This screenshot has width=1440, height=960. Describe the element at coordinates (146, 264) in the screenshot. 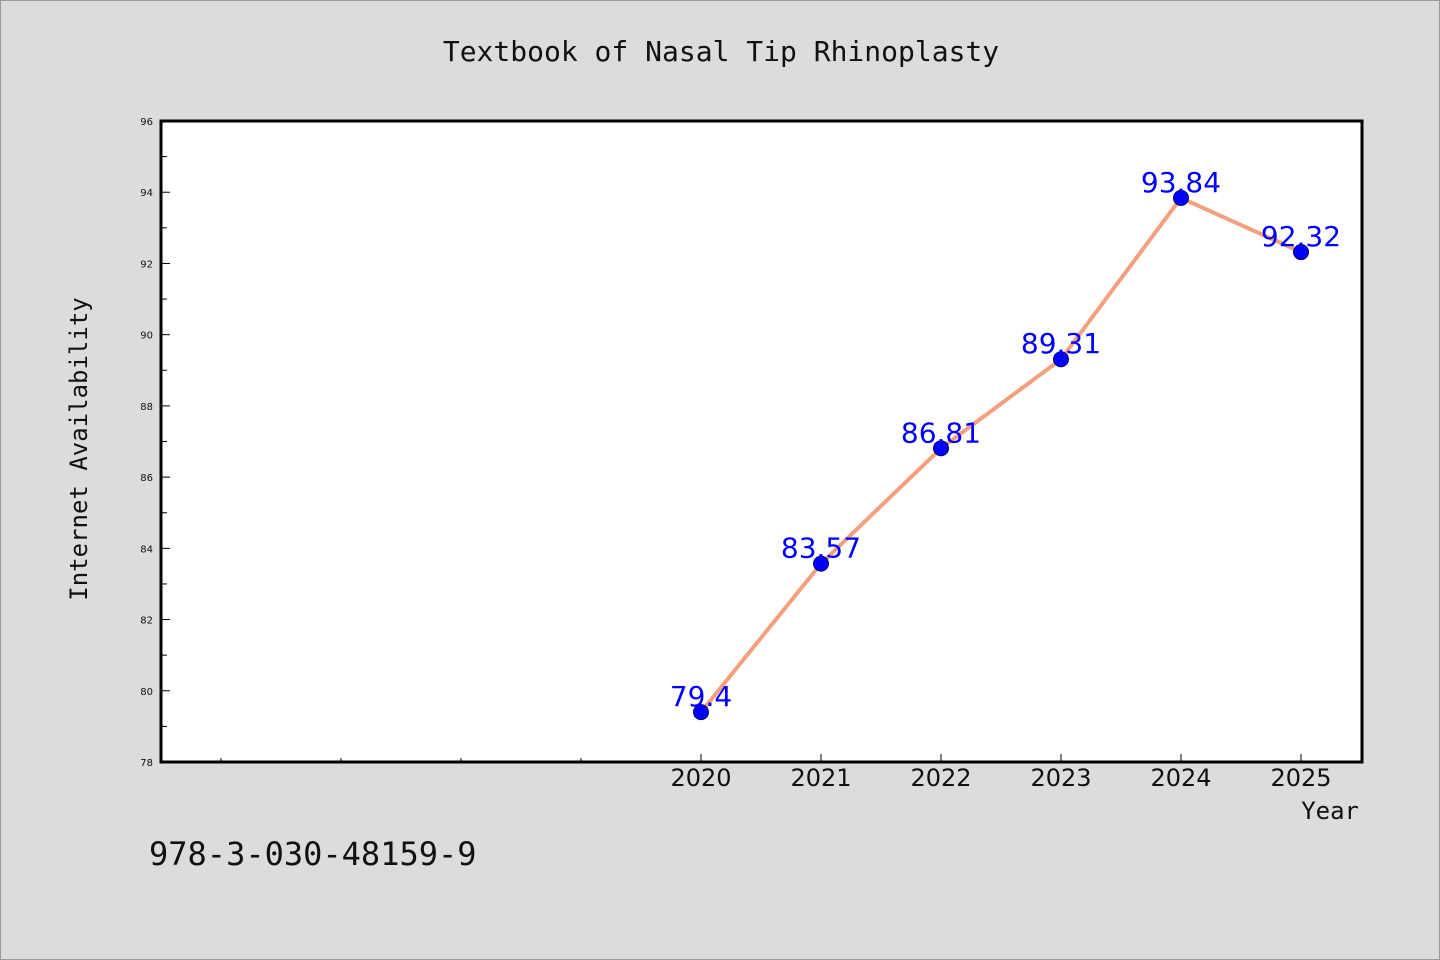

I see `y-tick-label: 92` at that location.